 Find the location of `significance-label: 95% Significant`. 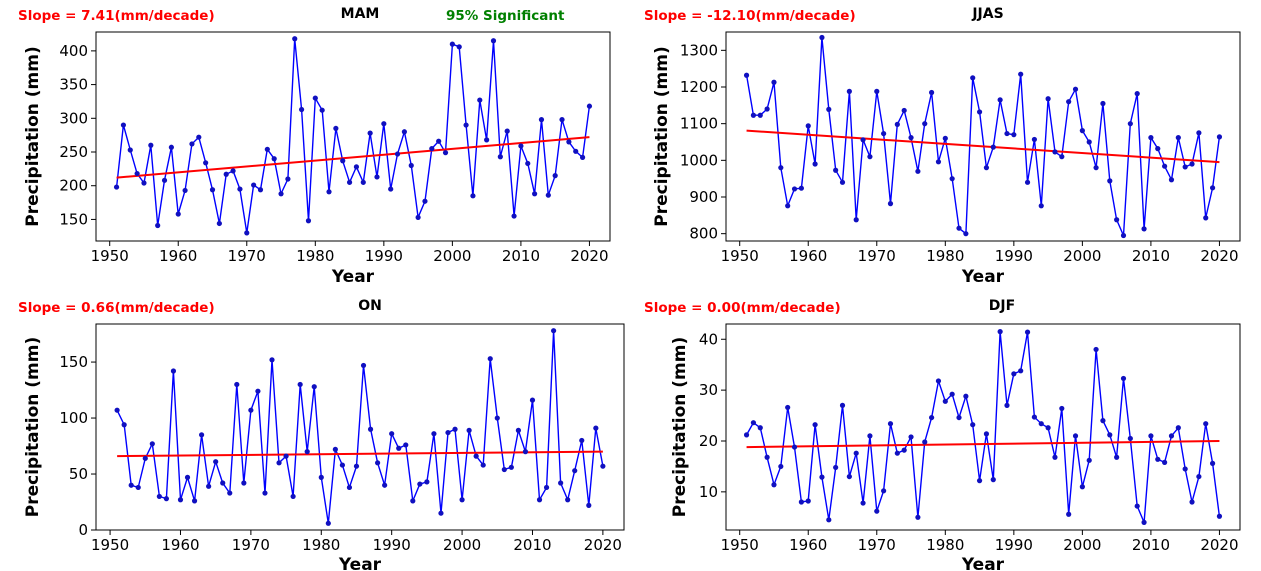

significance-label: 95% Significant is located at coordinates (505, 16).